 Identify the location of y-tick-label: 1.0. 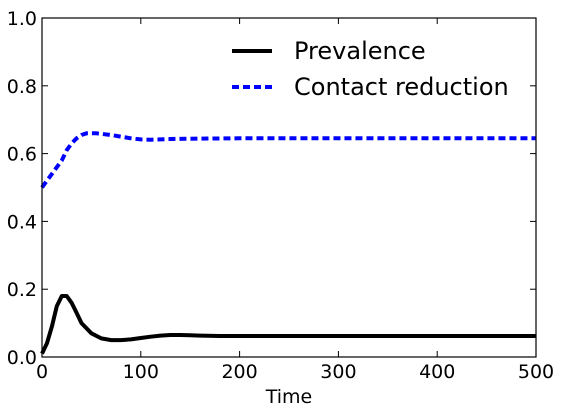
(22, 19).